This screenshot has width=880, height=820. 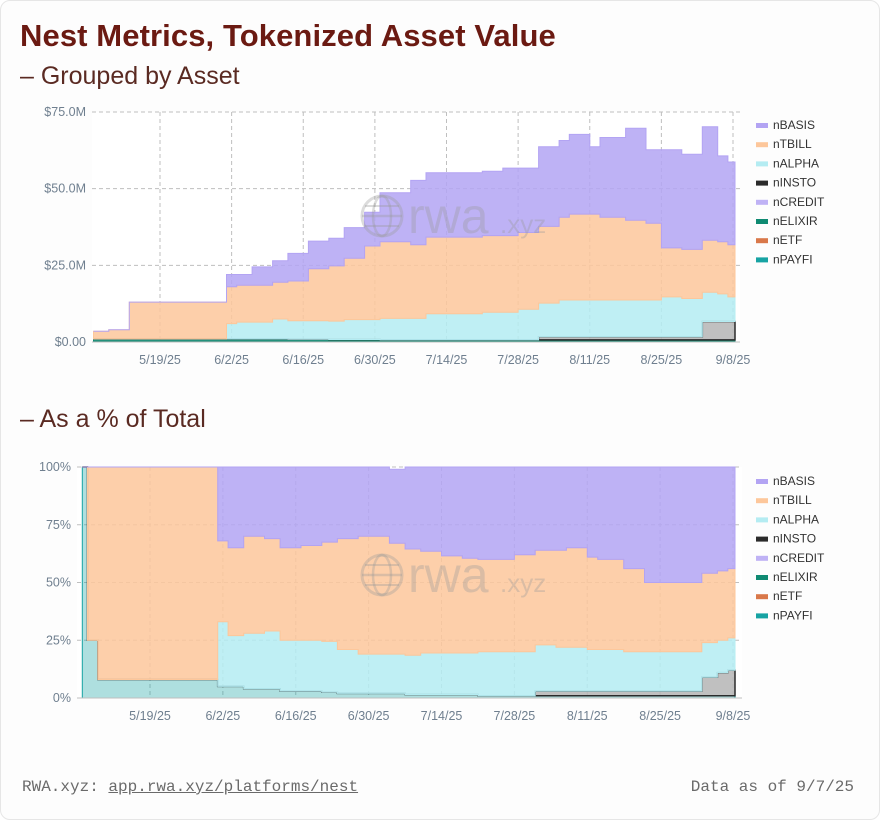 What do you see at coordinates (772, 787) in the screenshot?
I see `data-as-of: Data as of 9/7/25` at bounding box center [772, 787].